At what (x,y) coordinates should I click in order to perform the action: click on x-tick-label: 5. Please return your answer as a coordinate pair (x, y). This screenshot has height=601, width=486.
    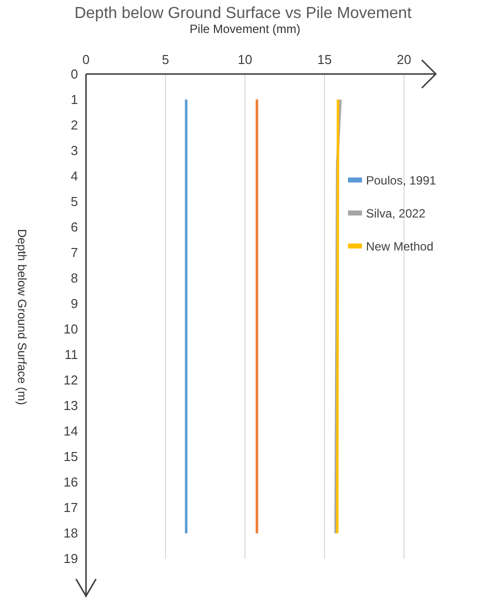
    Looking at the image, I should click on (166, 59).